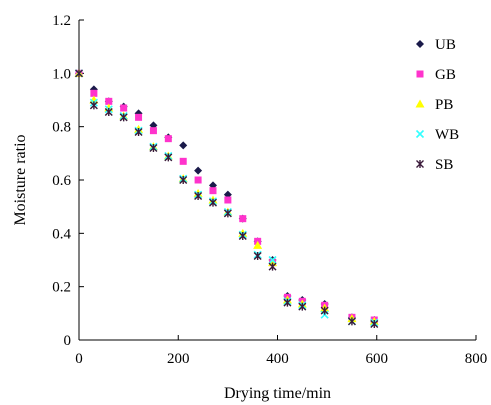 This screenshot has height=405, width=491. I want to click on x-ticks: 0 200 400 600 800, so click(281, 351).